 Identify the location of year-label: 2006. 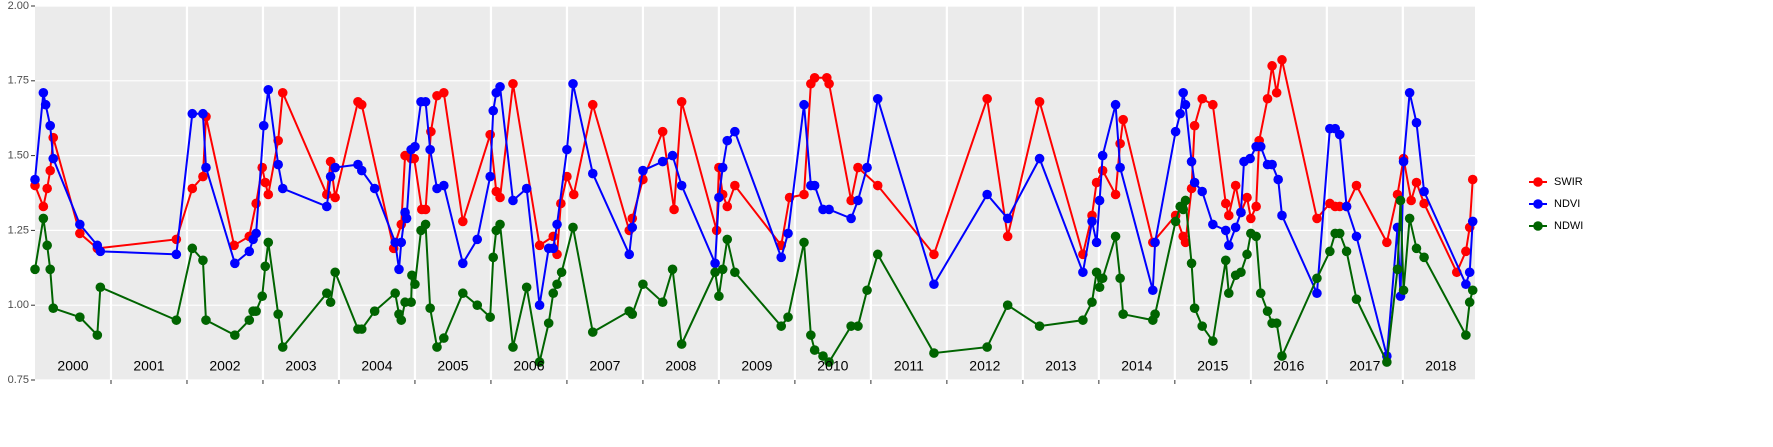
(528, 366).